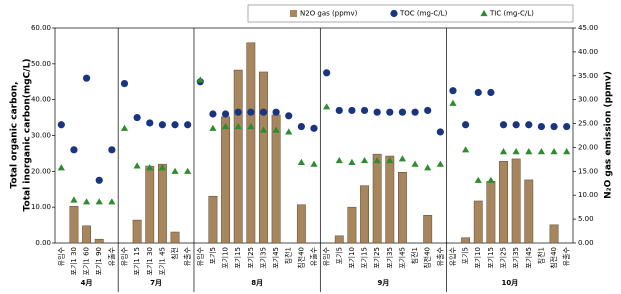  I want to click on y2-tick-label: 15.00, so click(588, 171).